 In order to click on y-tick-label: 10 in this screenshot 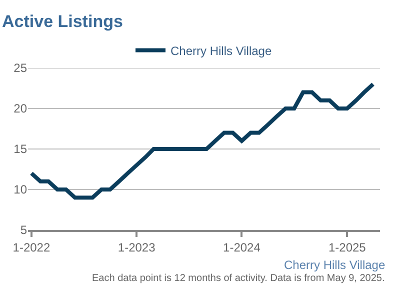, I will do `click(21, 189)`.